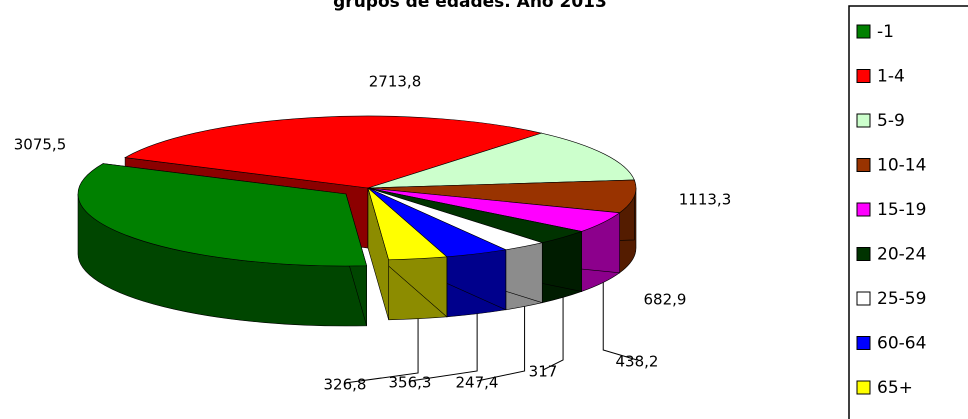 The width and height of the screenshot is (968, 419). I want to click on data-label: 356,3, so click(410, 383).